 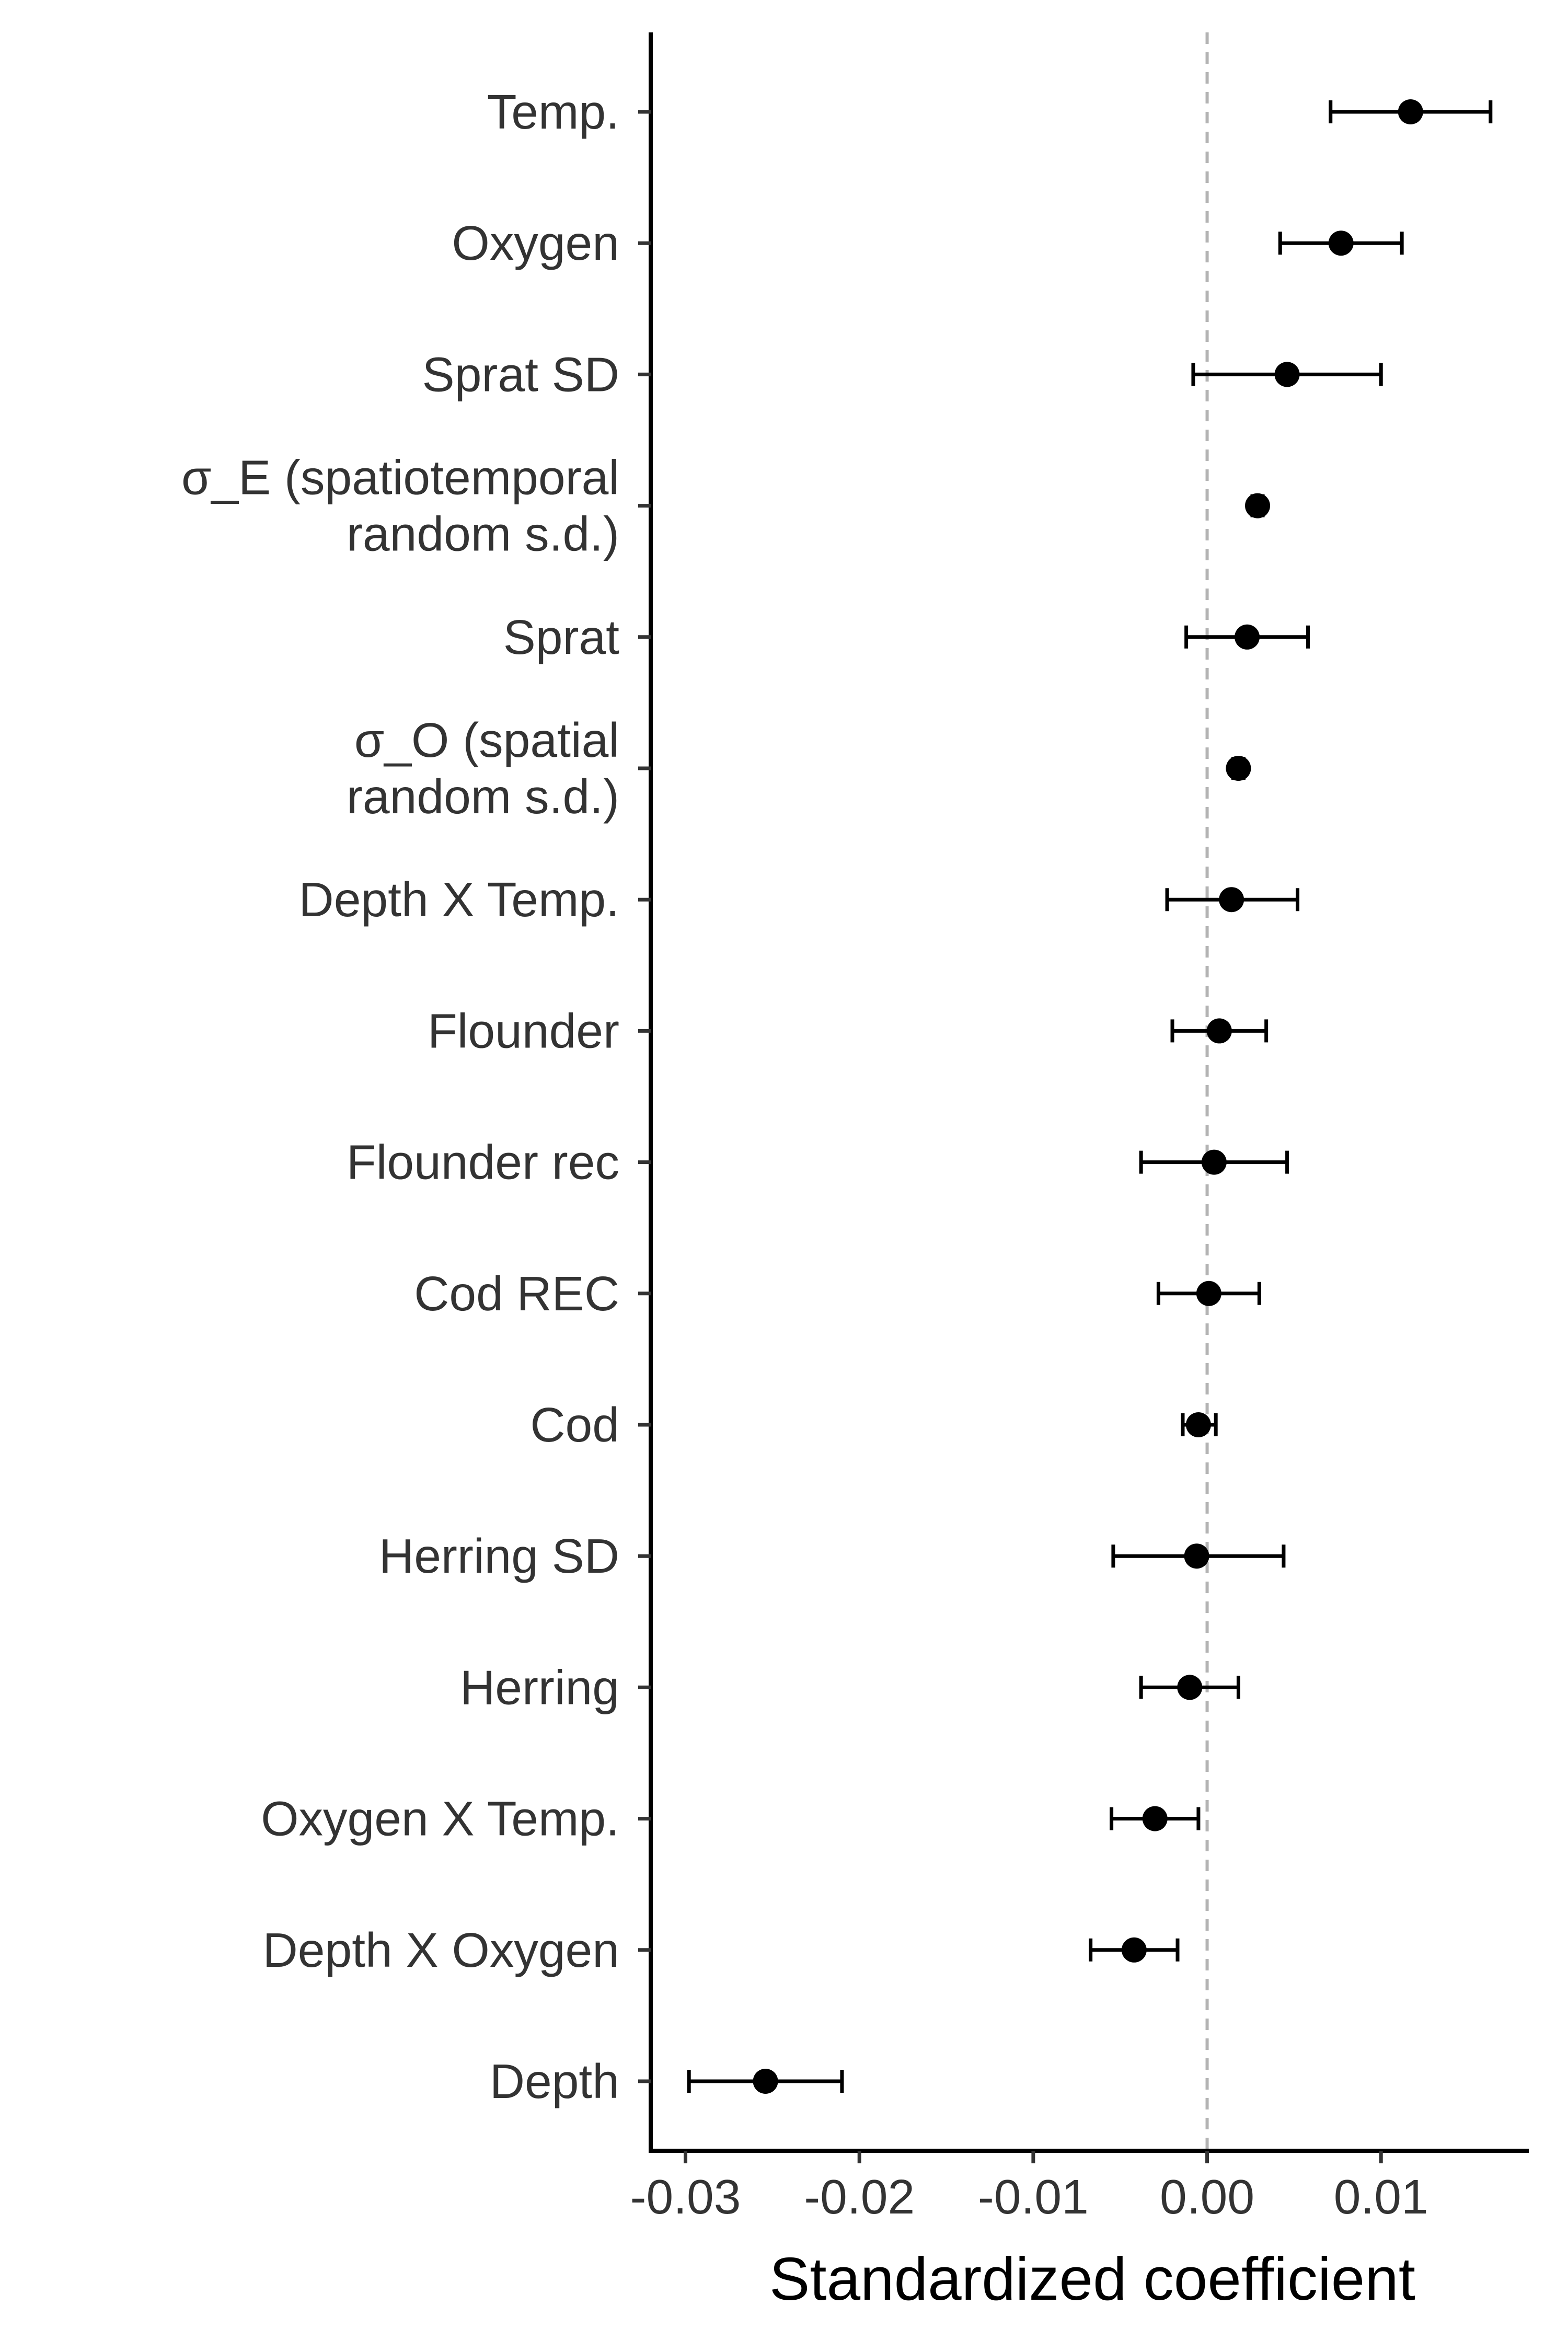 What do you see at coordinates (523, 1031) in the screenshot?
I see `y-tick-label: Flounder` at bounding box center [523, 1031].